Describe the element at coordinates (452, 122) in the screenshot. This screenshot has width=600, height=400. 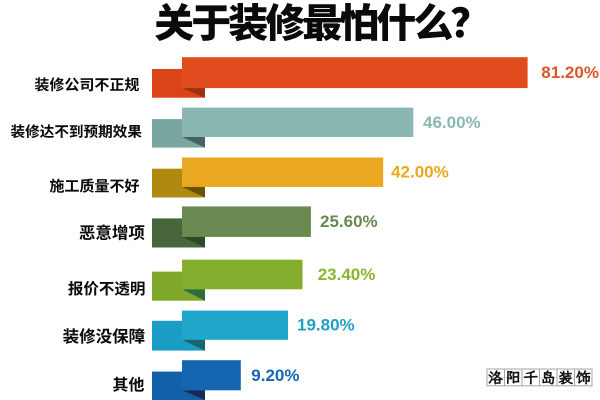
I see `svg-text: 46.00%` at that location.